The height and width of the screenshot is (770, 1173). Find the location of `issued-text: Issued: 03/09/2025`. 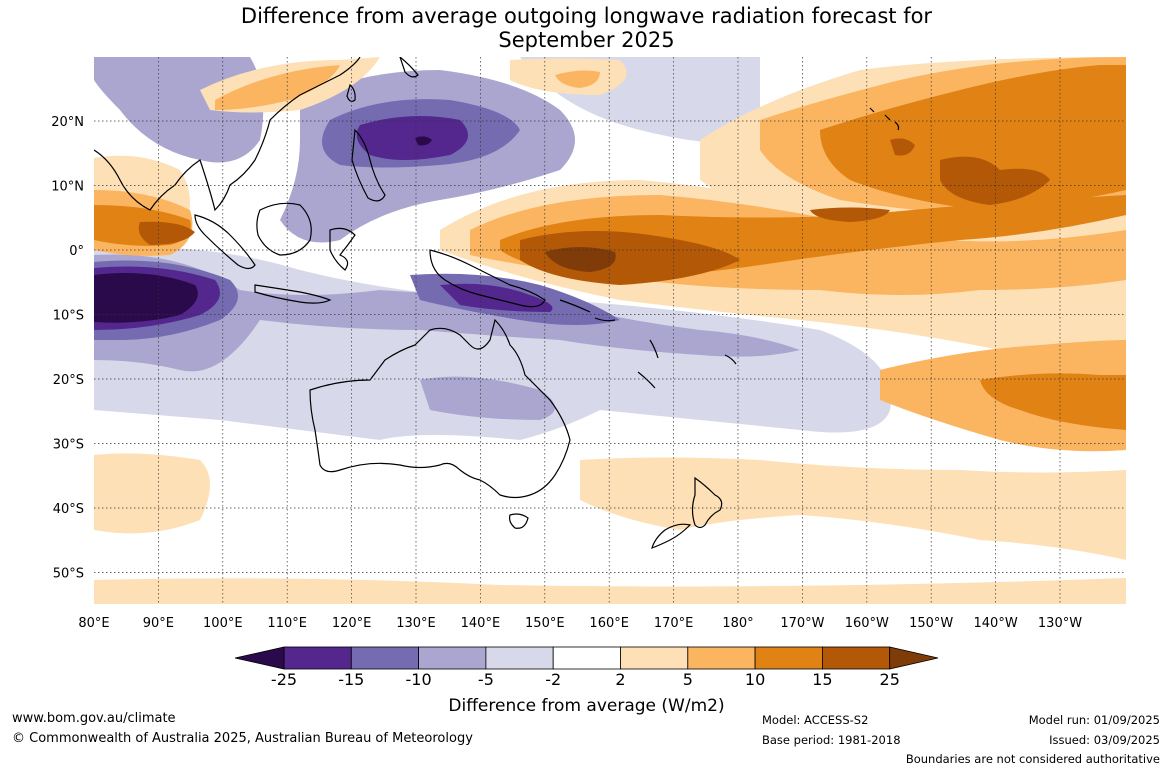

issued-text: Issued: 03/09/2025 is located at coordinates (1104, 740).